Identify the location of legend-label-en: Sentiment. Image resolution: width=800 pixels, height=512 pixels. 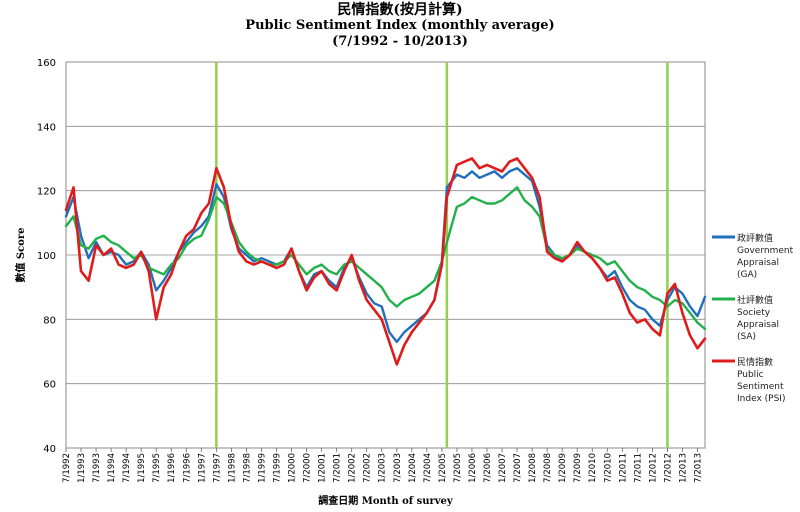
(760, 387).